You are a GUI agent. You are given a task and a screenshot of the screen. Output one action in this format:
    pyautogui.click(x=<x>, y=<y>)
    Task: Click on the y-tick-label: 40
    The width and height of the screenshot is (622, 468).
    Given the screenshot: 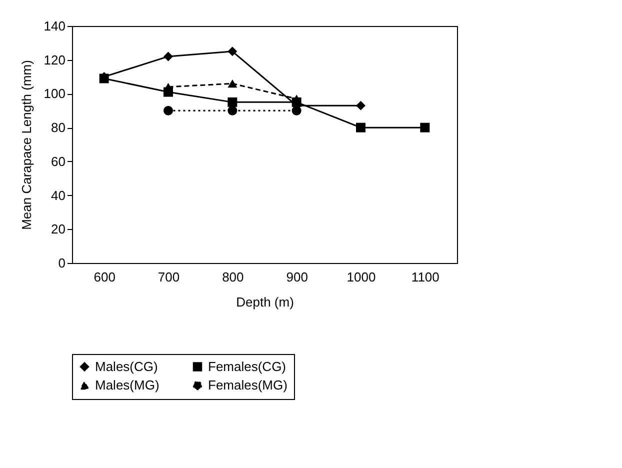 What is the action you would take?
    pyautogui.click(x=58, y=195)
    